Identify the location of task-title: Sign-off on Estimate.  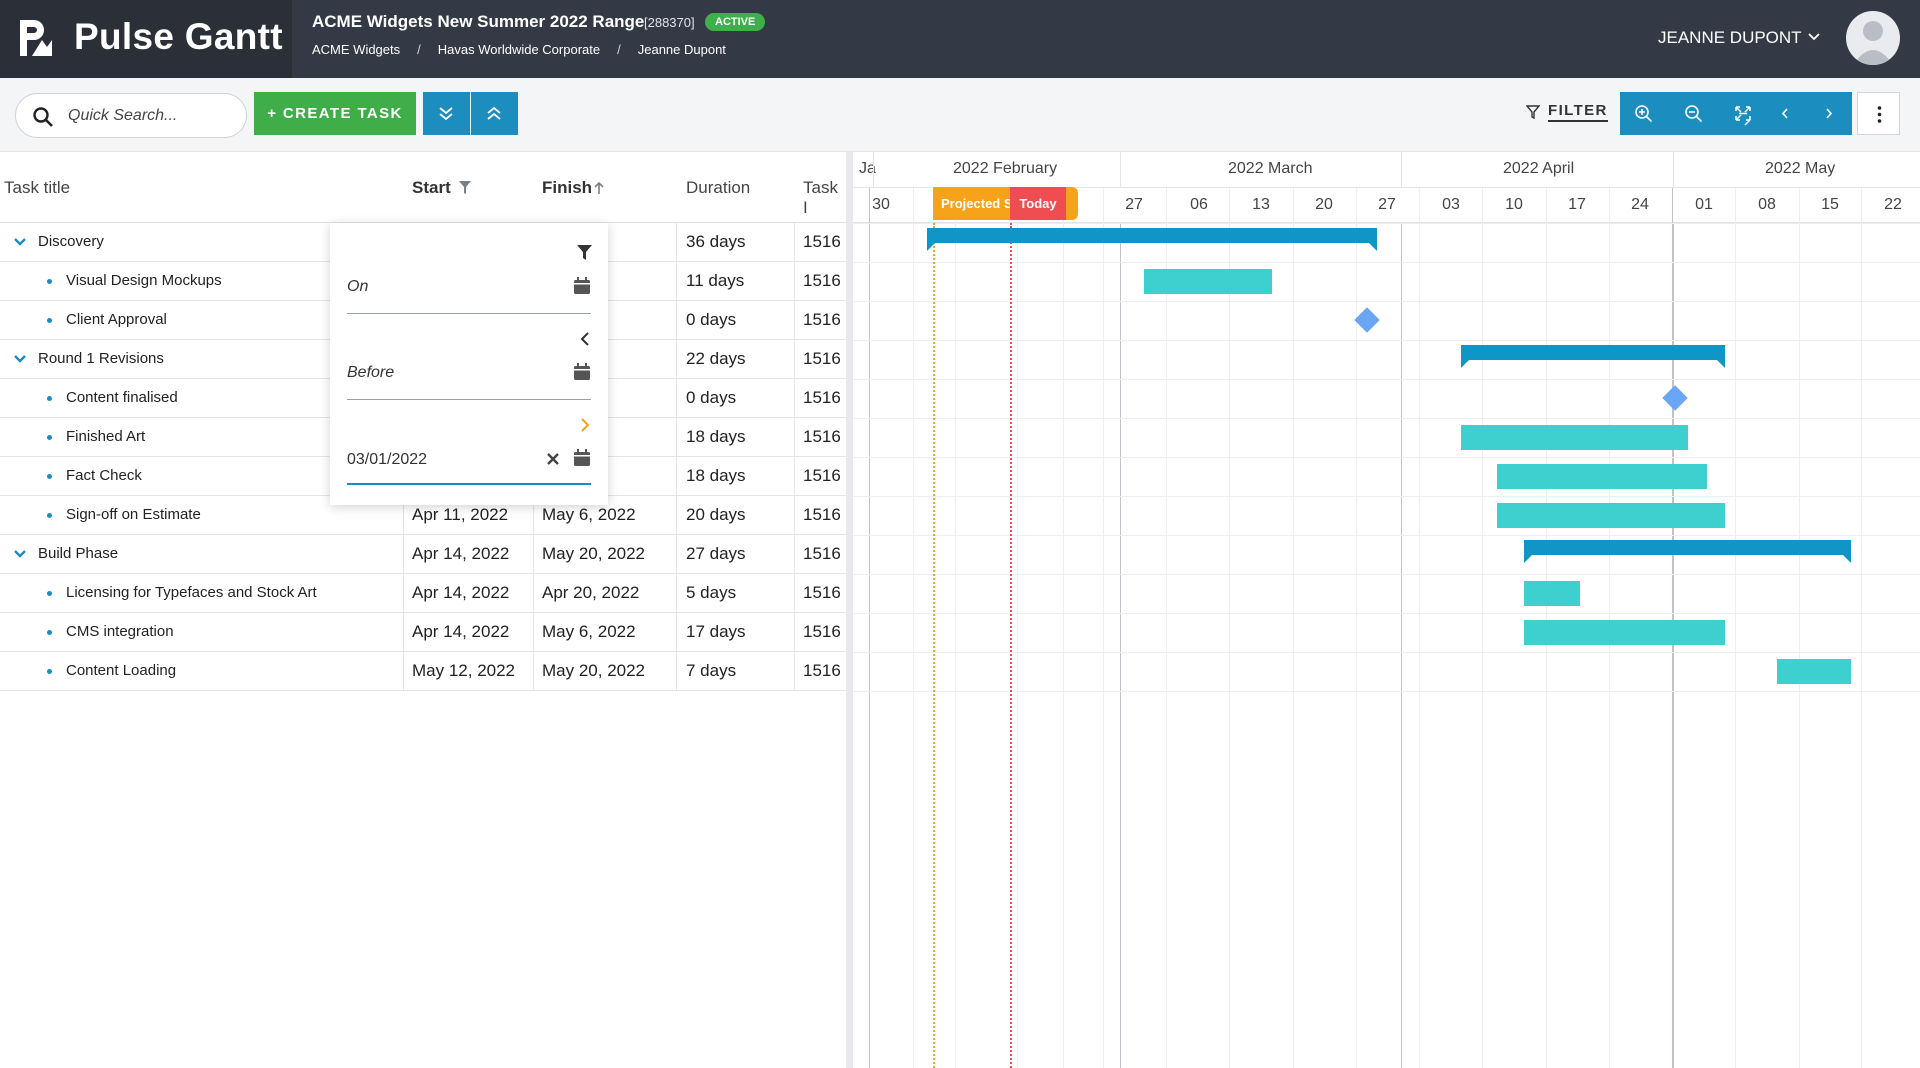
(133, 514).